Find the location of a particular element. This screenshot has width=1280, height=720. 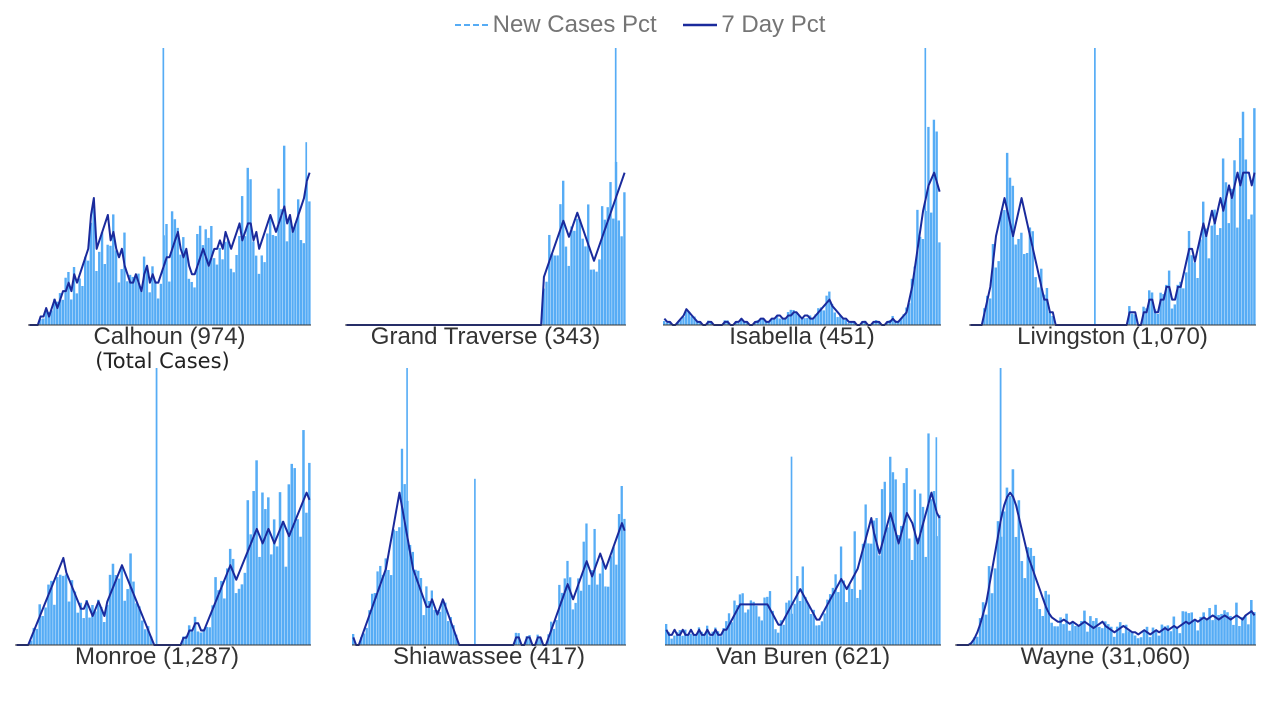

legend-item-new-cases: New Cases Pct is located at coordinates (555, 25).